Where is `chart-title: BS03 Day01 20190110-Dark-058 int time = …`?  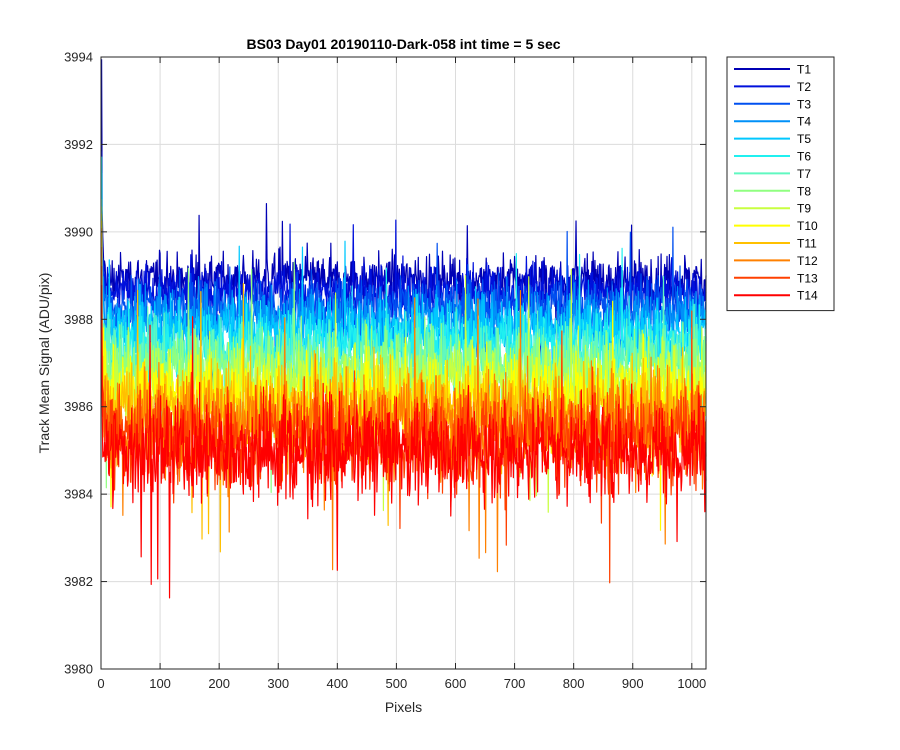 chart-title: BS03 Day01 20190110-Dark-058 int time = … is located at coordinates (403, 44).